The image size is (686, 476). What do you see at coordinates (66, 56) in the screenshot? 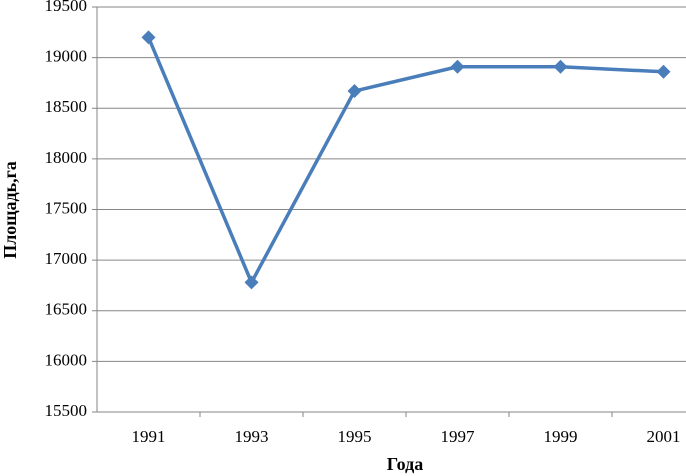
I see `y-tick-label: 19000` at bounding box center [66, 56].